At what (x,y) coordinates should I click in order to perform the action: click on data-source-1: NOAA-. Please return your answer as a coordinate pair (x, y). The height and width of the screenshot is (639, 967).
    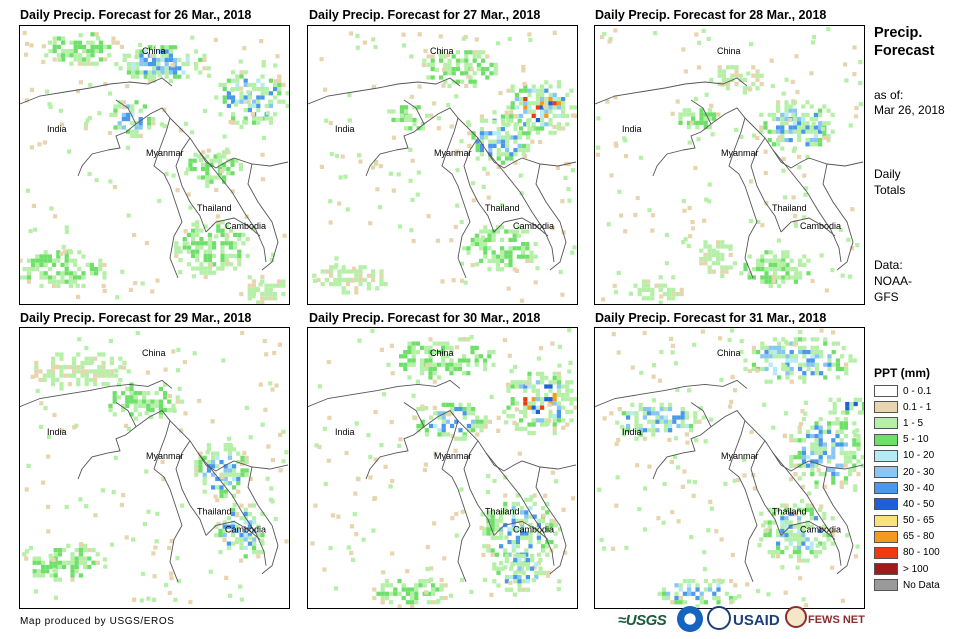
    Looking at the image, I should click on (893, 281).